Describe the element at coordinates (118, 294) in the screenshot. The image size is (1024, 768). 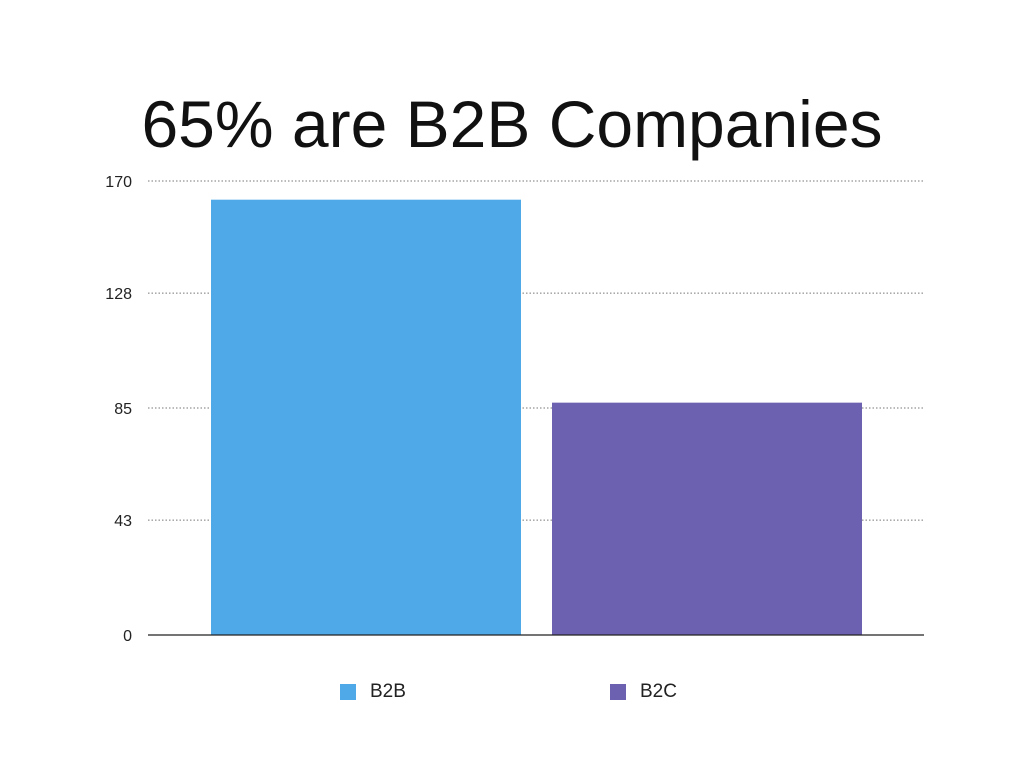
I see `y-tick-label-128: 128` at that location.